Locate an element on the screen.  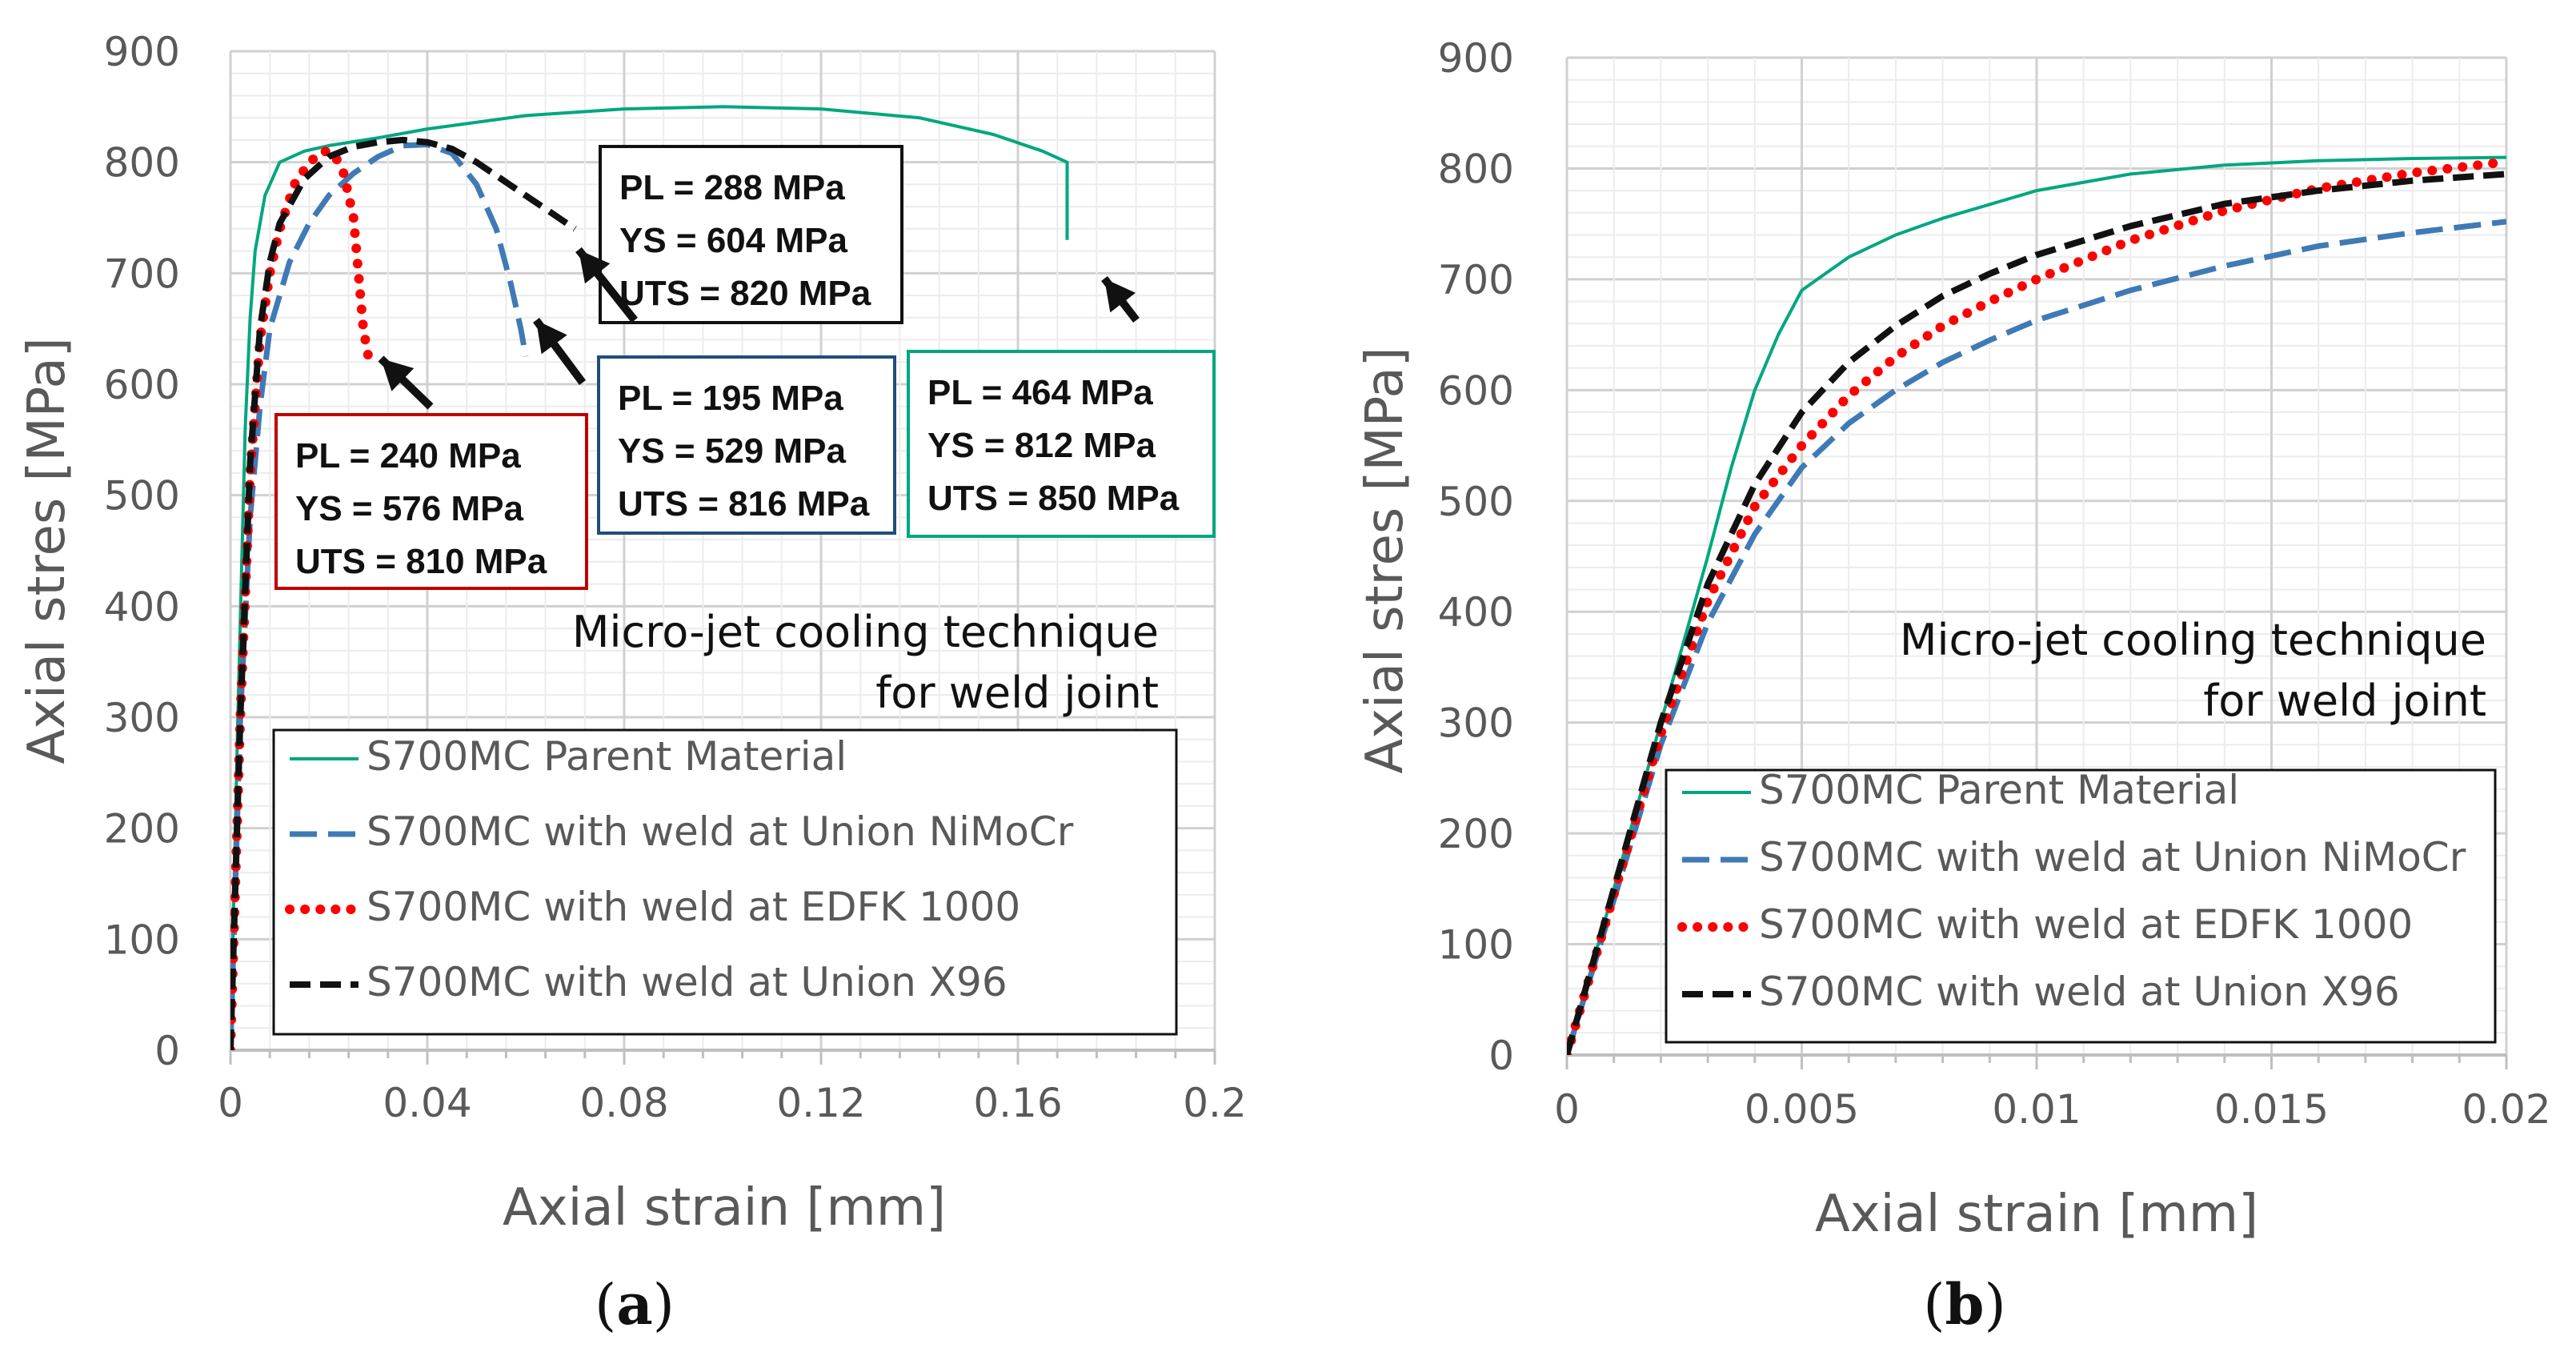
annotation-line: YS = 529 MPa is located at coordinates (732, 451).